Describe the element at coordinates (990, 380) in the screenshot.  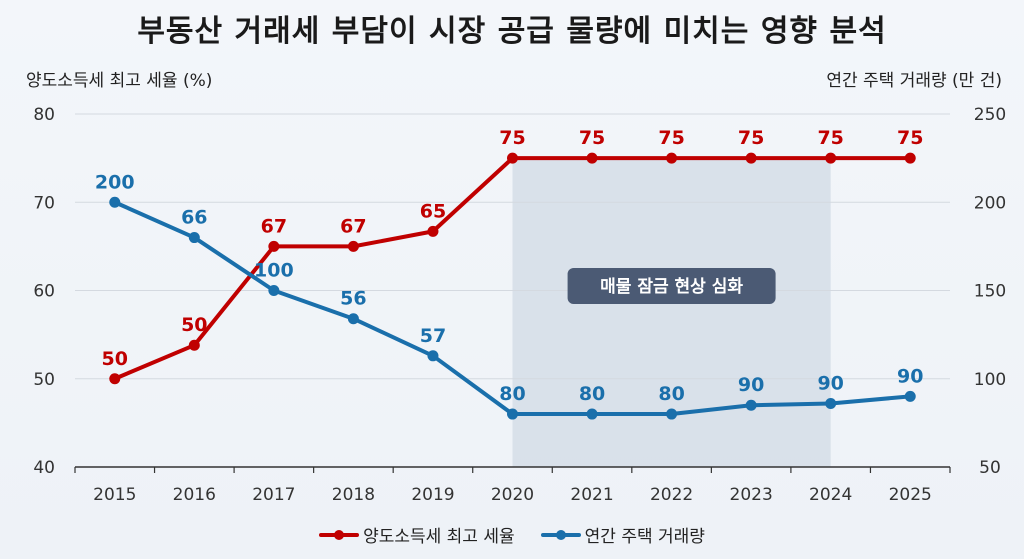
I see `y-right-tick-label: 100` at that location.